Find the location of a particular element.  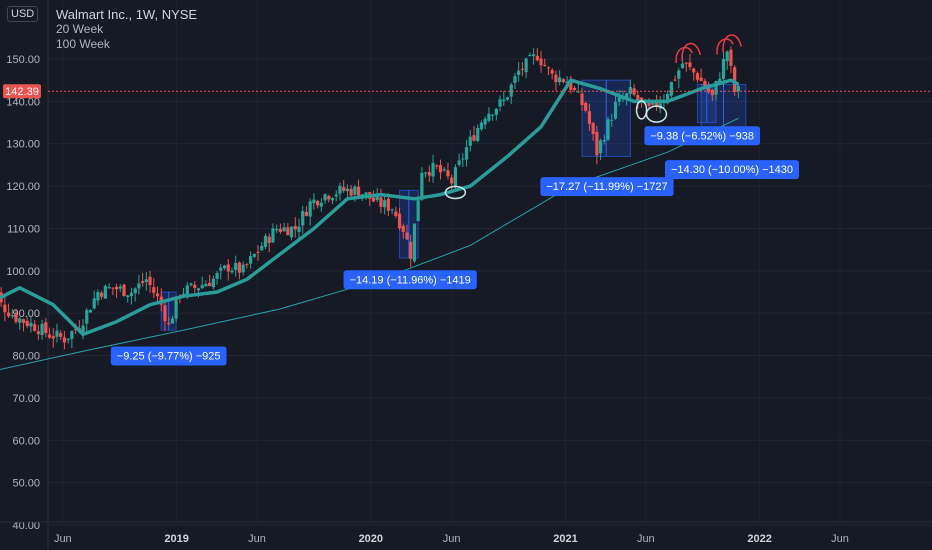

symbol-title: Walmart Inc., 1W, NYSE is located at coordinates (127, 14).